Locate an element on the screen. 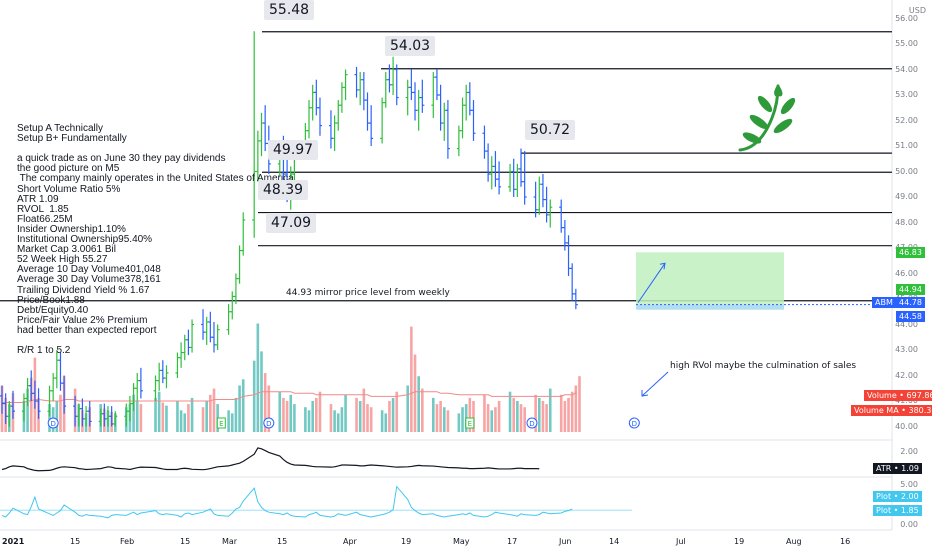 This screenshot has height=550, width=932. level-callout-54-03: 54.03 is located at coordinates (410, 46).